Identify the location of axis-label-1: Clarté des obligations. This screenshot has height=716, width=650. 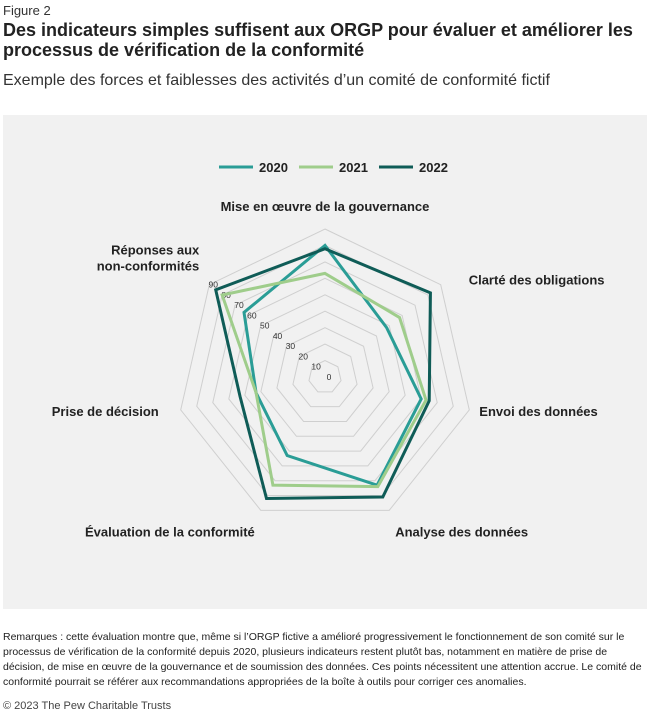
(537, 280).